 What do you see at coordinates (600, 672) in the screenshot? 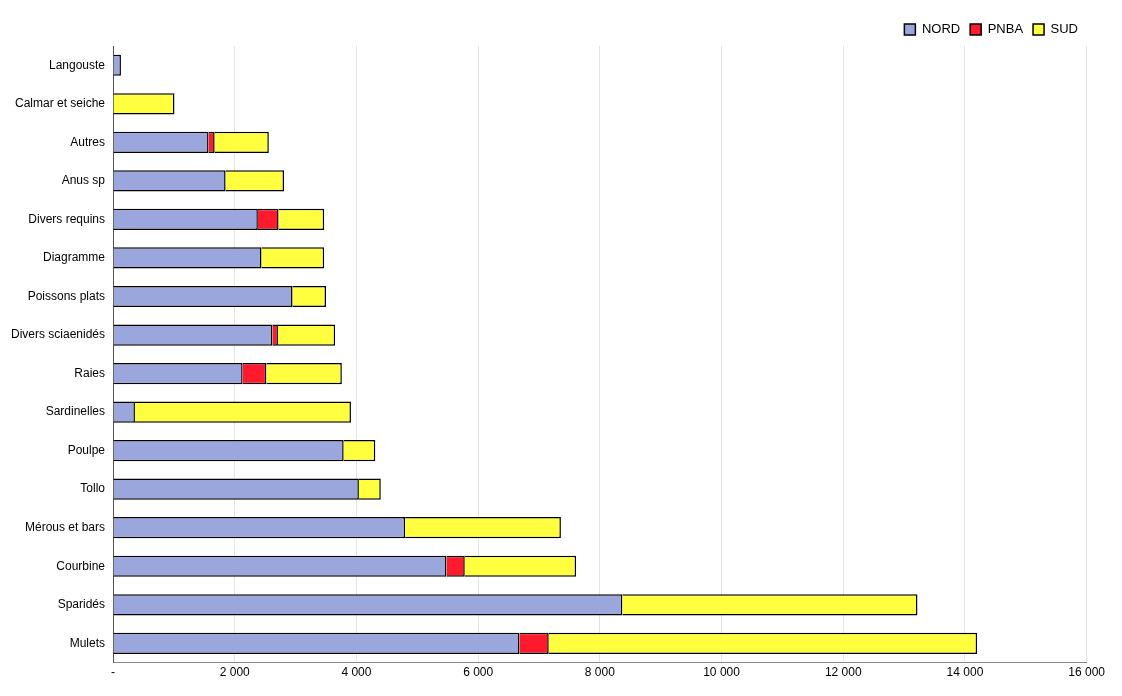
I see `x-tick-label: 8 000` at bounding box center [600, 672].